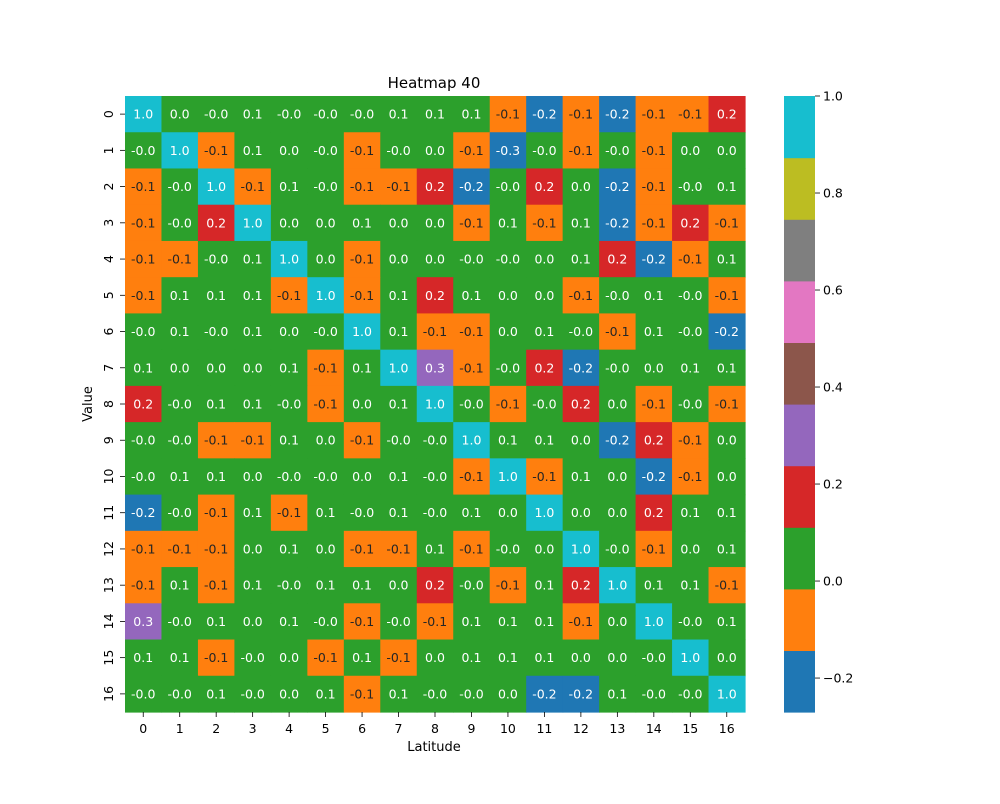 The height and width of the screenshot is (804, 1000). Describe the element at coordinates (108, 332) in the screenshot. I see `y-tick-label: 6` at that location.